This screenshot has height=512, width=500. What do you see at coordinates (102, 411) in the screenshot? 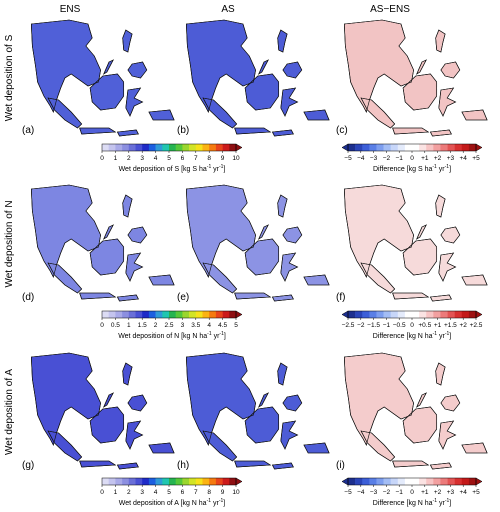
I see `map-panel-g` at bounding box center [102, 411].